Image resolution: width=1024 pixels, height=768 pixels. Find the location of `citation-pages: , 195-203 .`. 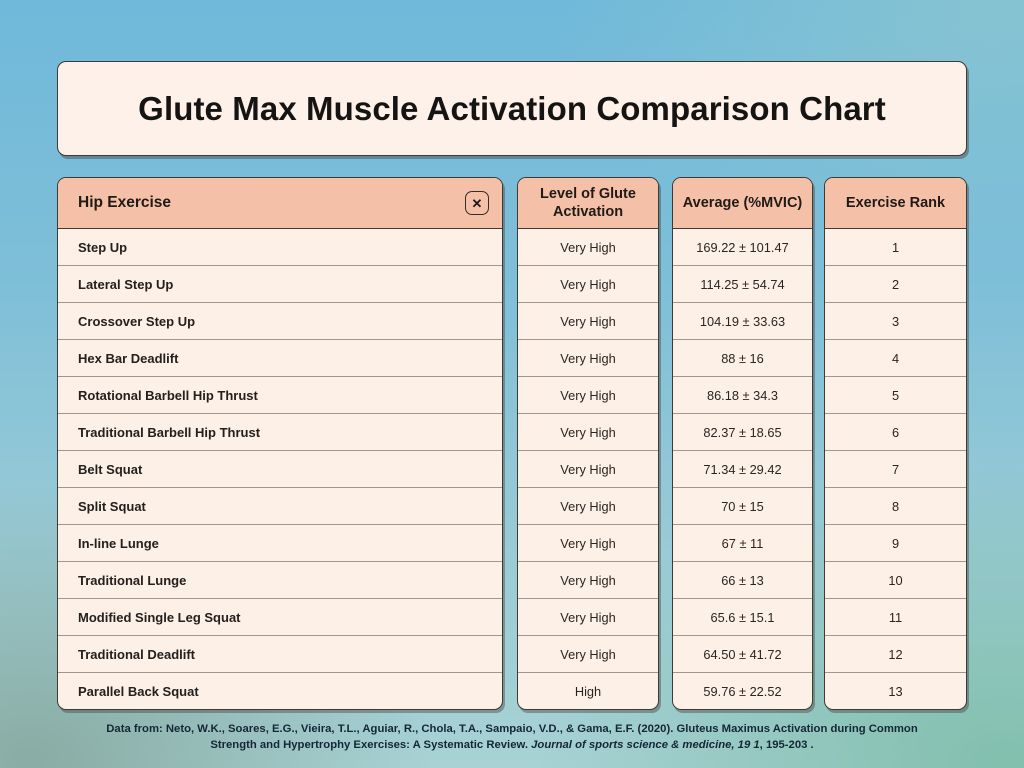

citation-pages: , 195-203 . is located at coordinates (786, 744).